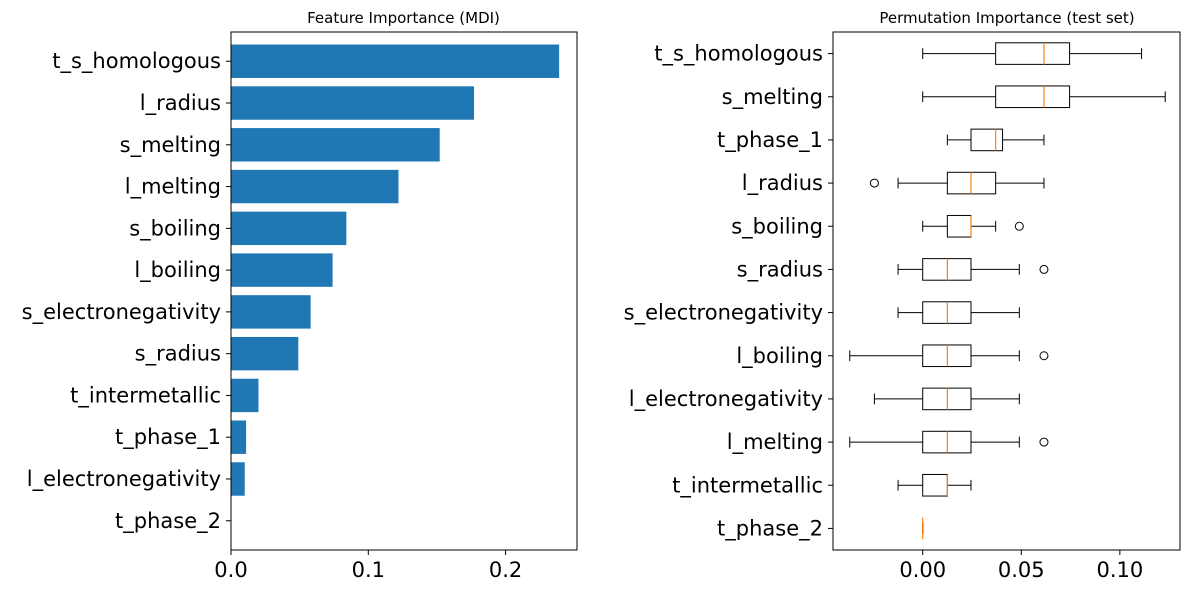 Image resolution: width=1189 pixels, height=590 pixels. I want to click on permutation-y-tick-label: l_radius, so click(782, 183).